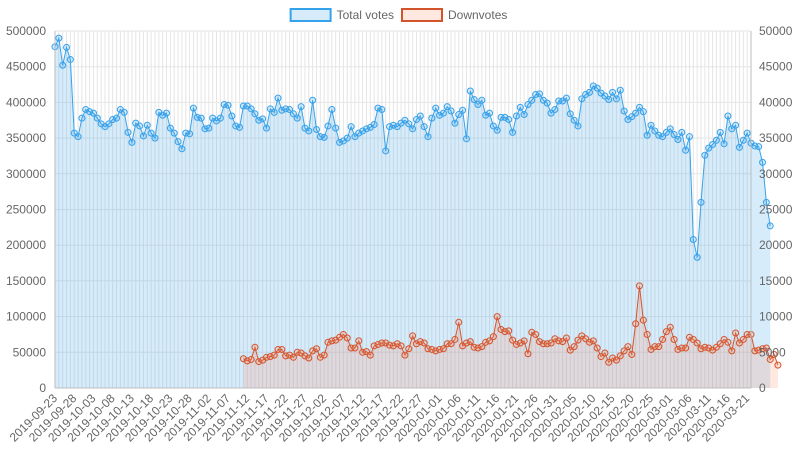 This screenshot has width=798, height=450. What do you see at coordinates (398, 15) in the screenshot?
I see `legend: Total votes Downvotes` at bounding box center [398, 15].